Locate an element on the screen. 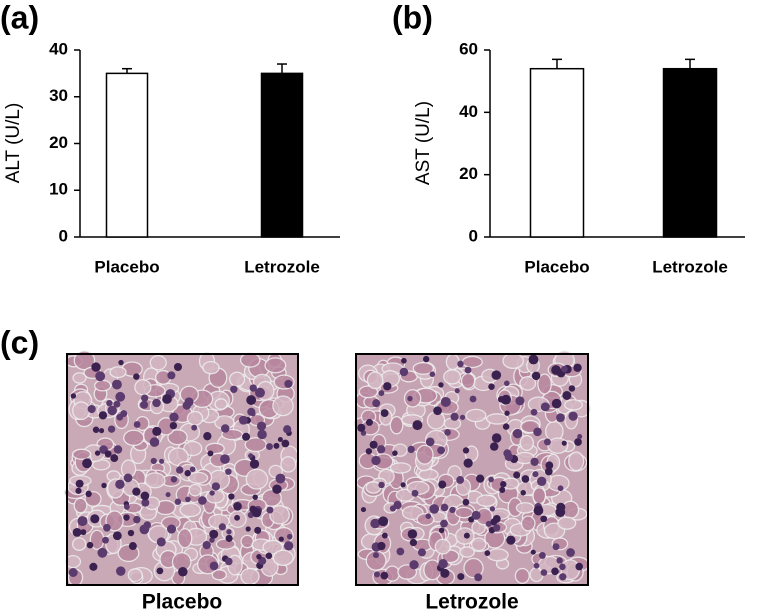 The width and height of the screenshot is (773, 614). tissue-texture is located at coordinates (181, 468).